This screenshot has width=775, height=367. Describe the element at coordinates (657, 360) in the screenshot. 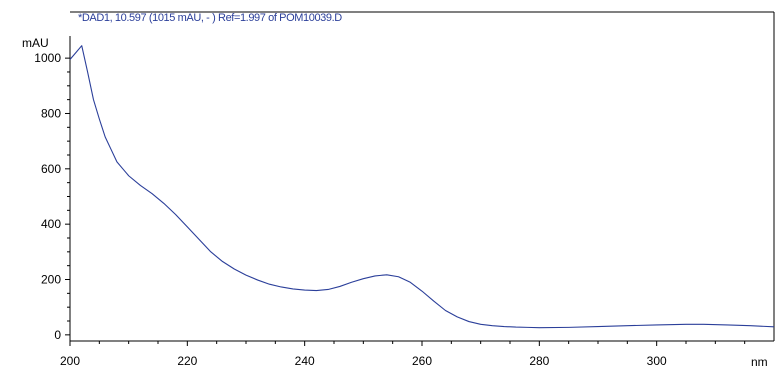

I see `x-tick-label: 300` at that location.